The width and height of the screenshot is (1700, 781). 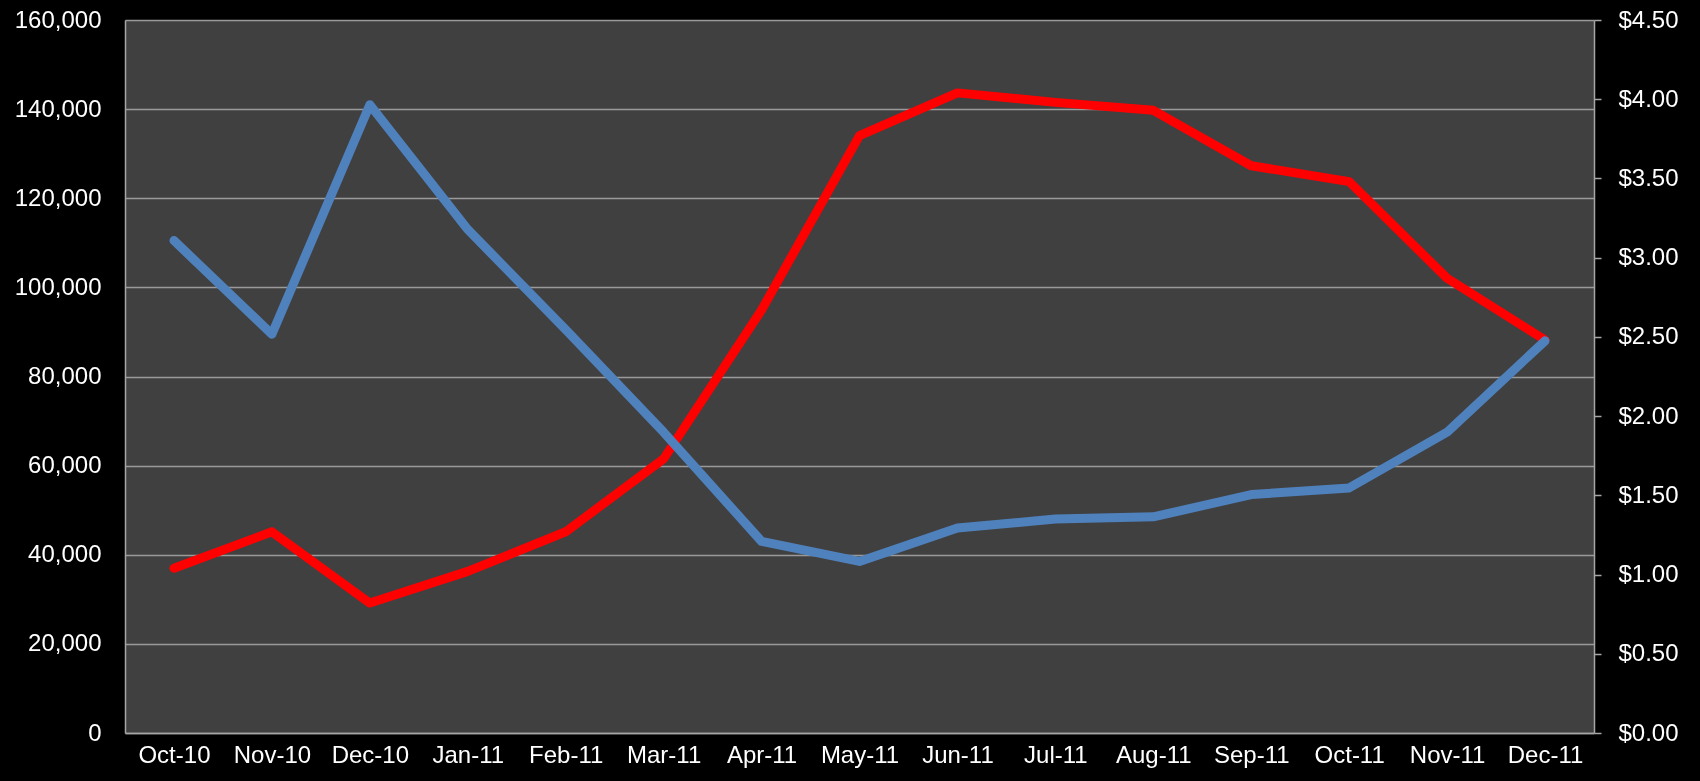 I want to click on y2-tick-label: $1.50, so click(x=1648, y=494).